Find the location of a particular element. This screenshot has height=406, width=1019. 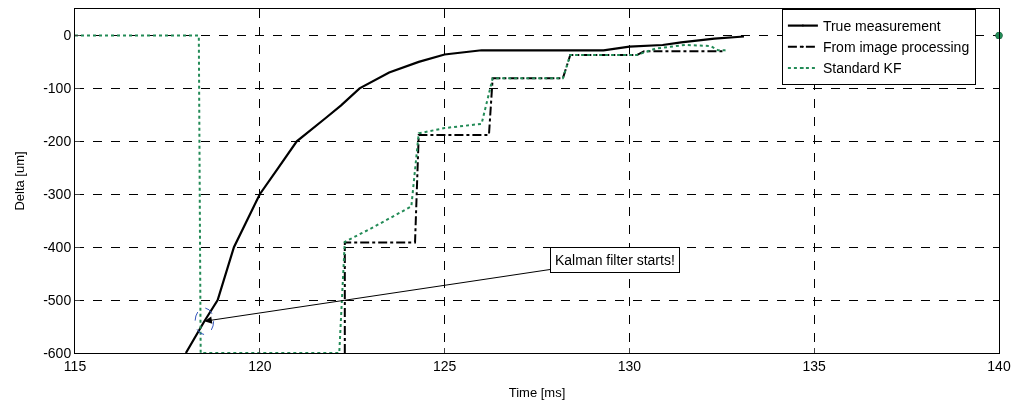

y-tick-label: -300 is located at coordinates (57, 194).